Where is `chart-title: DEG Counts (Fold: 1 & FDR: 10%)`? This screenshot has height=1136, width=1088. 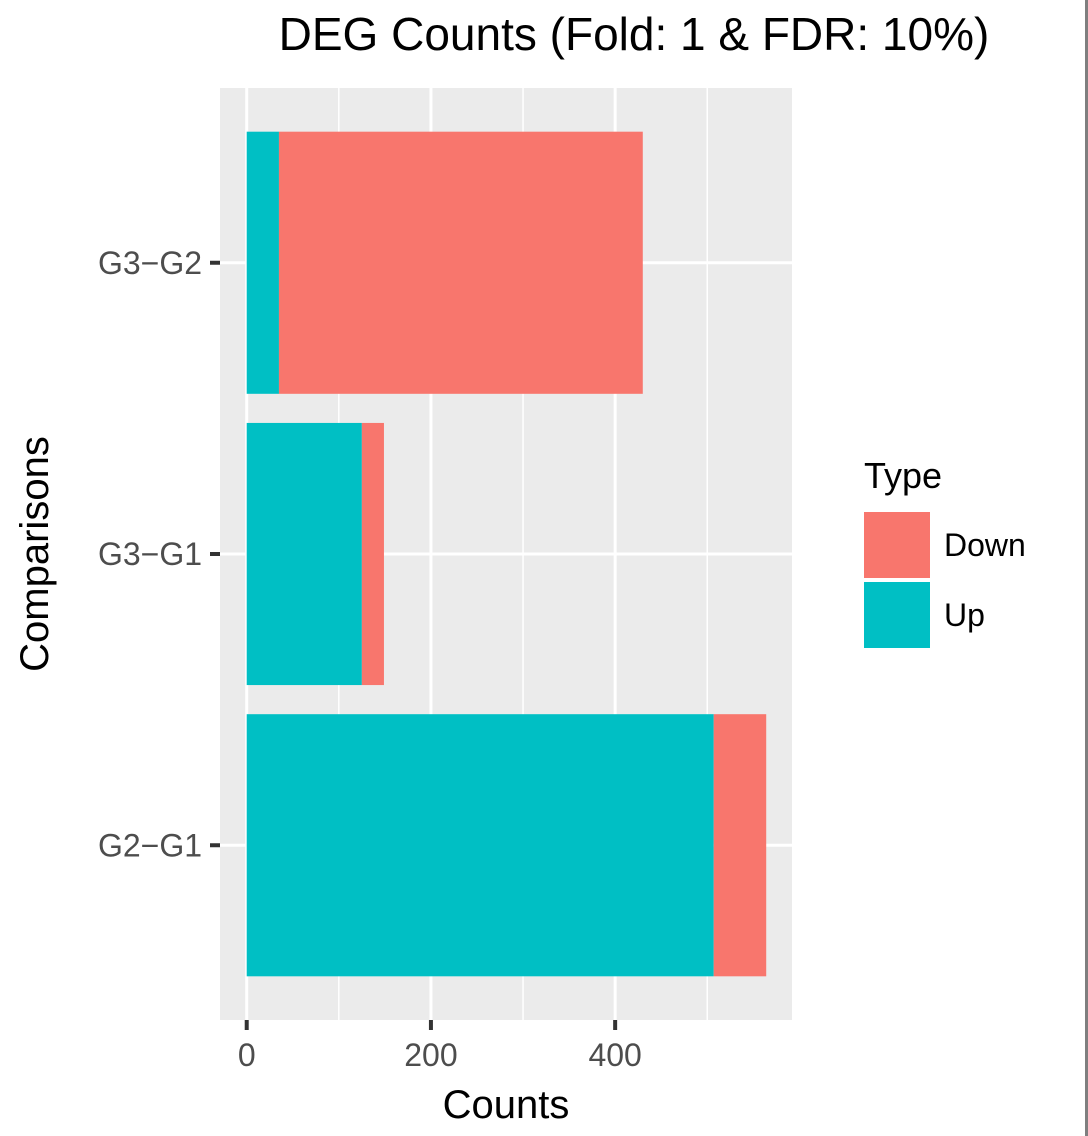 chart-title: DEG Counts (Fold: 1 & FDR: 10%) is located at coordinates (634, 34).